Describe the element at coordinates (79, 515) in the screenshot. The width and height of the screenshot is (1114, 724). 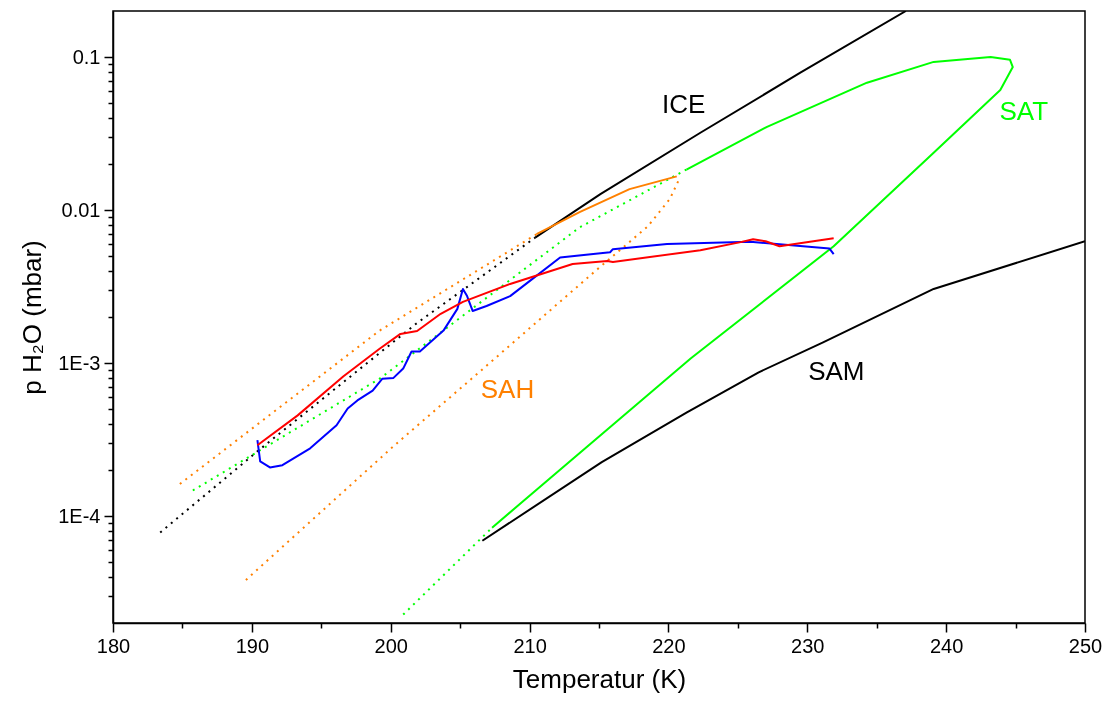
I see `y-tick-label: 1E-4` at that location.